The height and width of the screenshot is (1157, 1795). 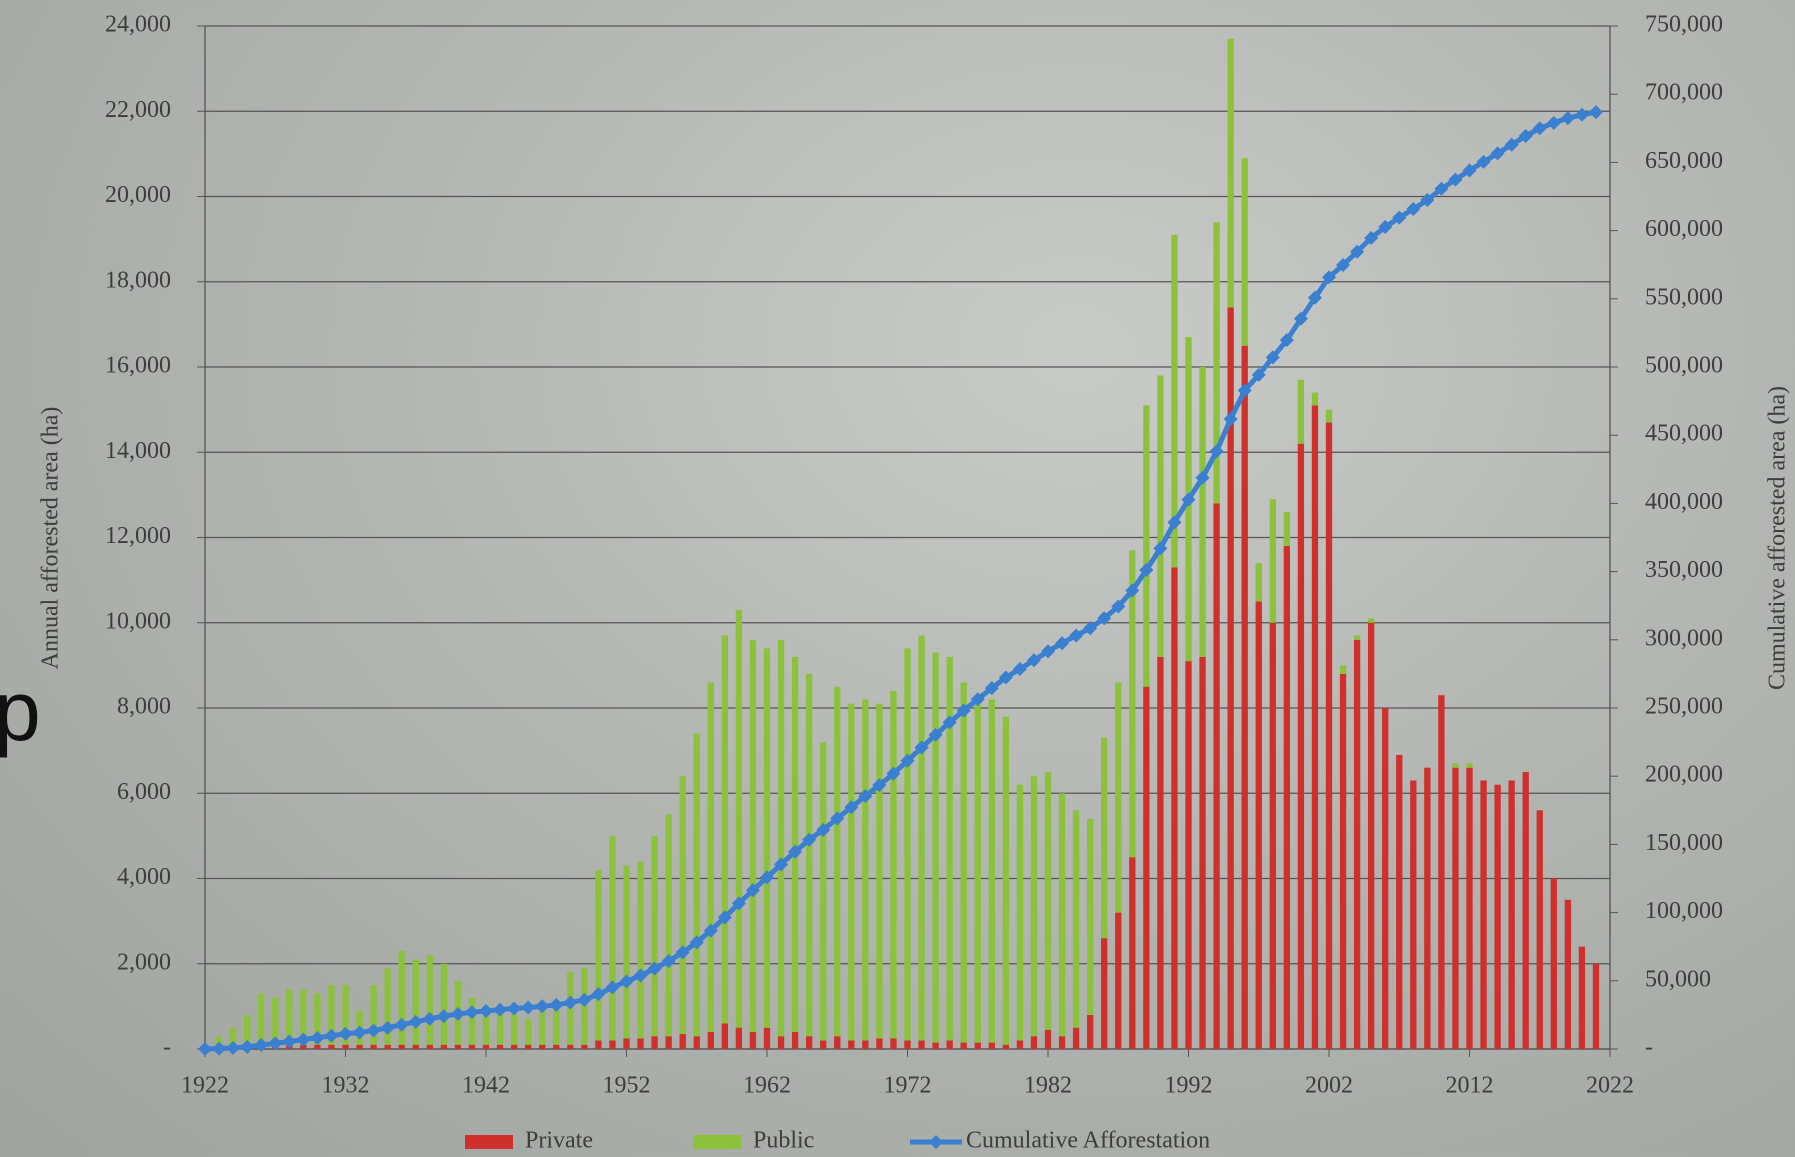 I want to click on y2-tick-label: 700,000, so click(x=1684, y=93).